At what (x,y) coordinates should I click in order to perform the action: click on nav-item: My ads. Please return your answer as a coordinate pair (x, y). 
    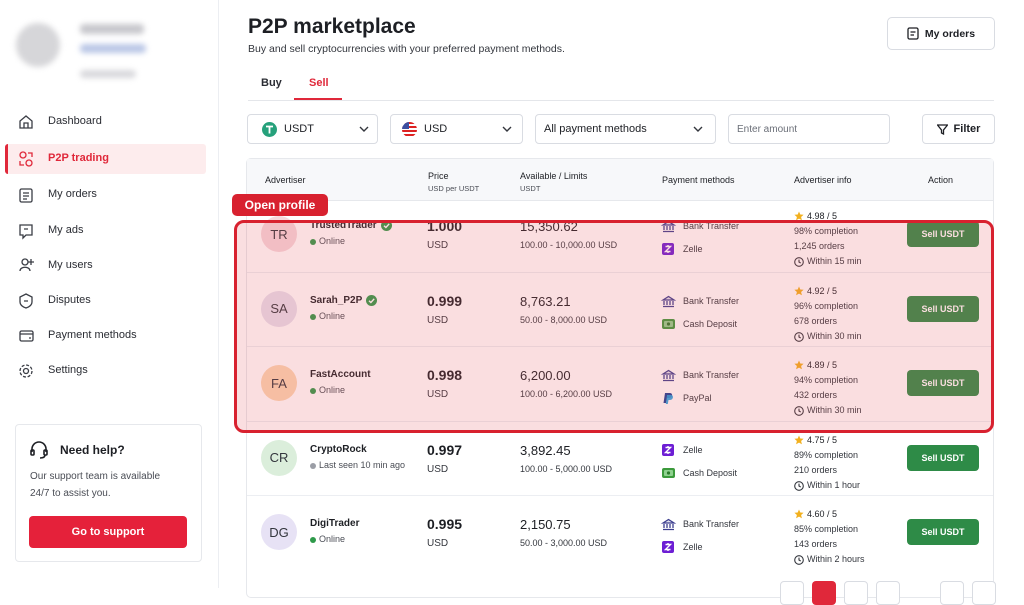
    Looking at the image, I should click on (66, 230).